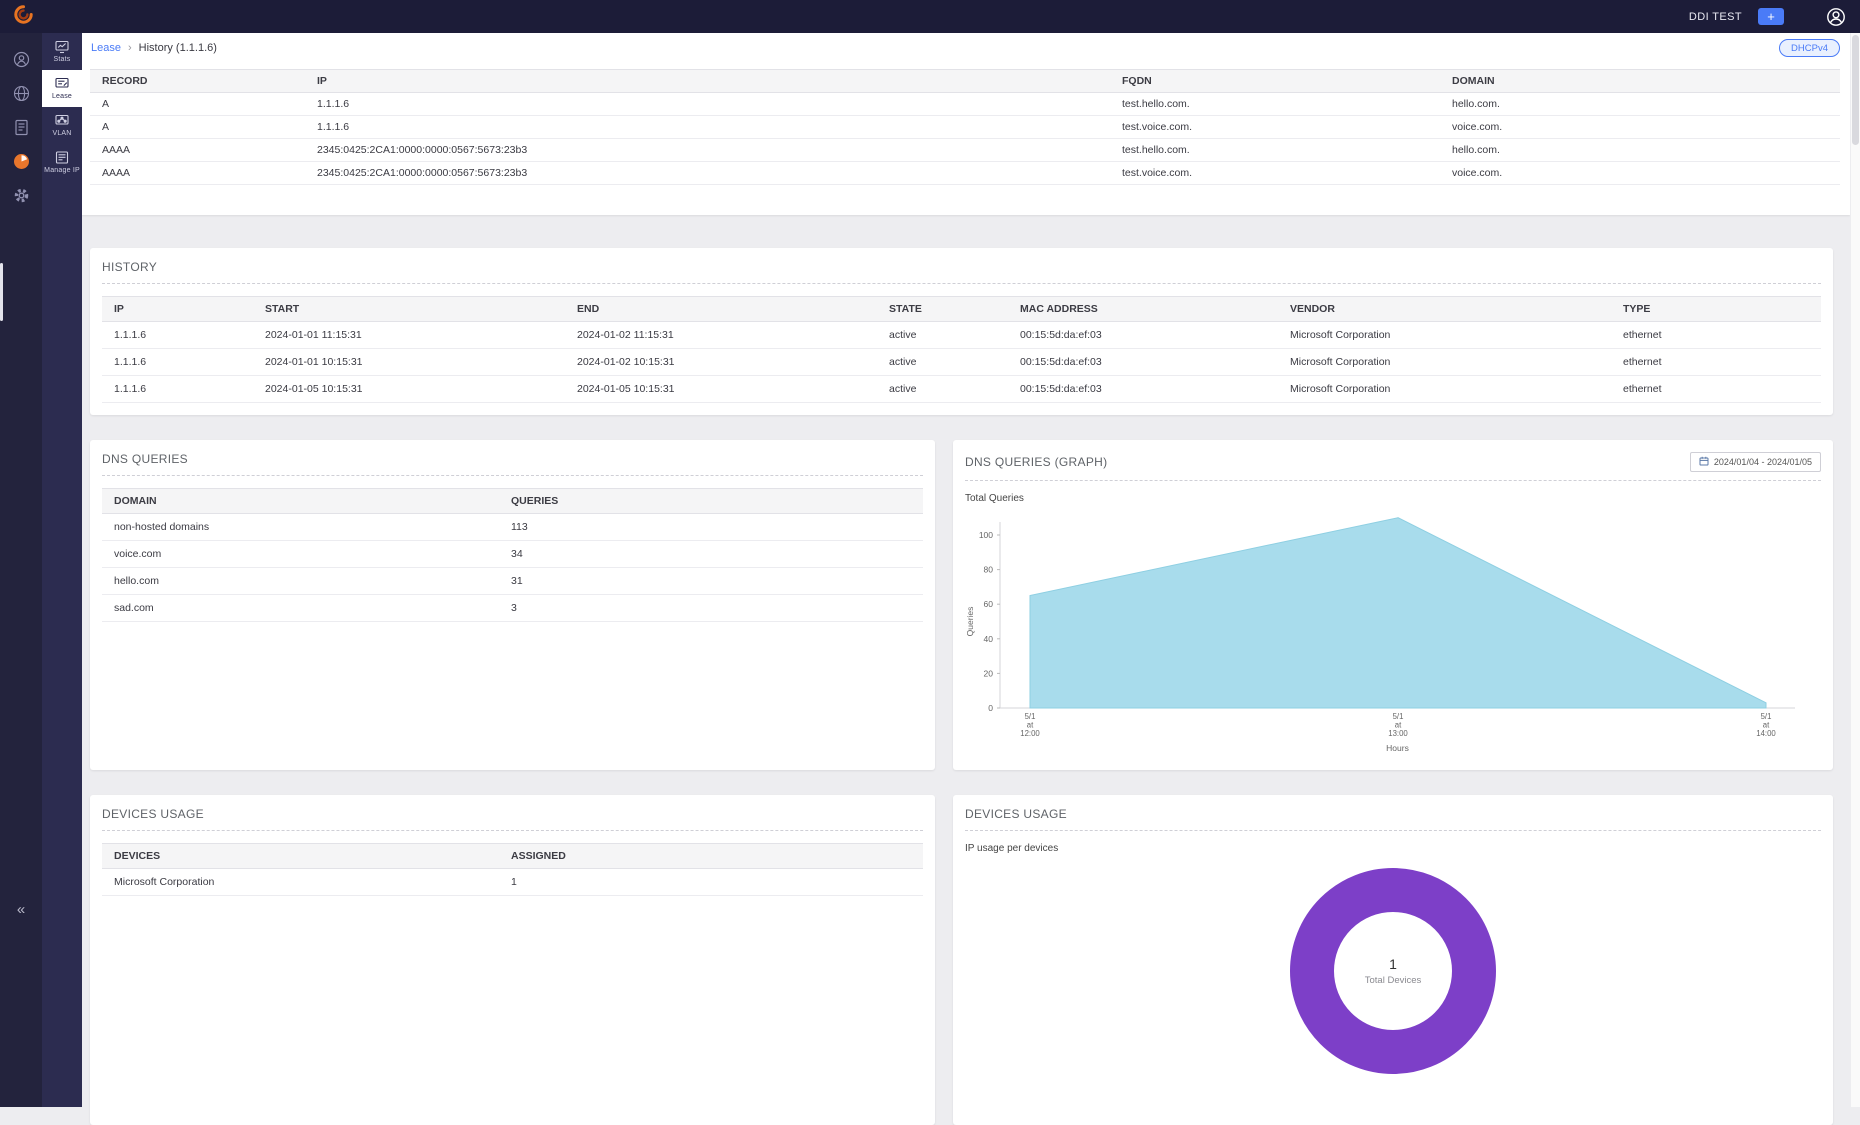 This screenshot has height=1125, width=1860. I want to click on svg-text: 0, so click(990, 708).